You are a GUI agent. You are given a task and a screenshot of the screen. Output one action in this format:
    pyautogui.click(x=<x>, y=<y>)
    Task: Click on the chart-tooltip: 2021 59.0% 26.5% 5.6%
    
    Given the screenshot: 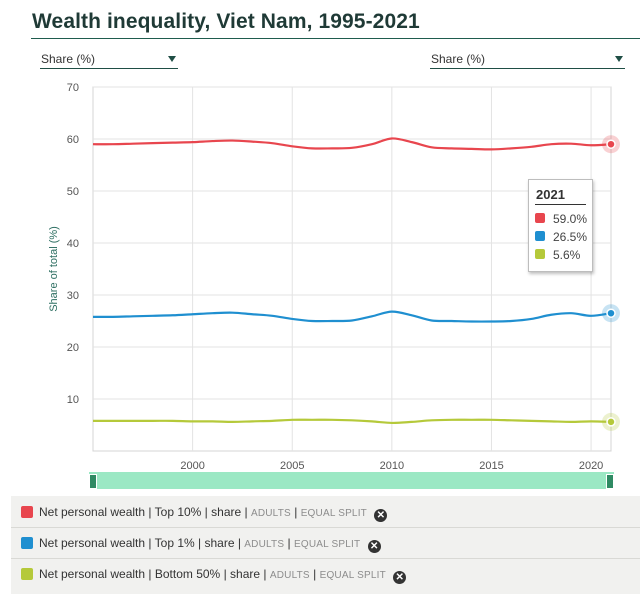 What is the action you would take?
    pyautogui.click(x=560, y=225)
    